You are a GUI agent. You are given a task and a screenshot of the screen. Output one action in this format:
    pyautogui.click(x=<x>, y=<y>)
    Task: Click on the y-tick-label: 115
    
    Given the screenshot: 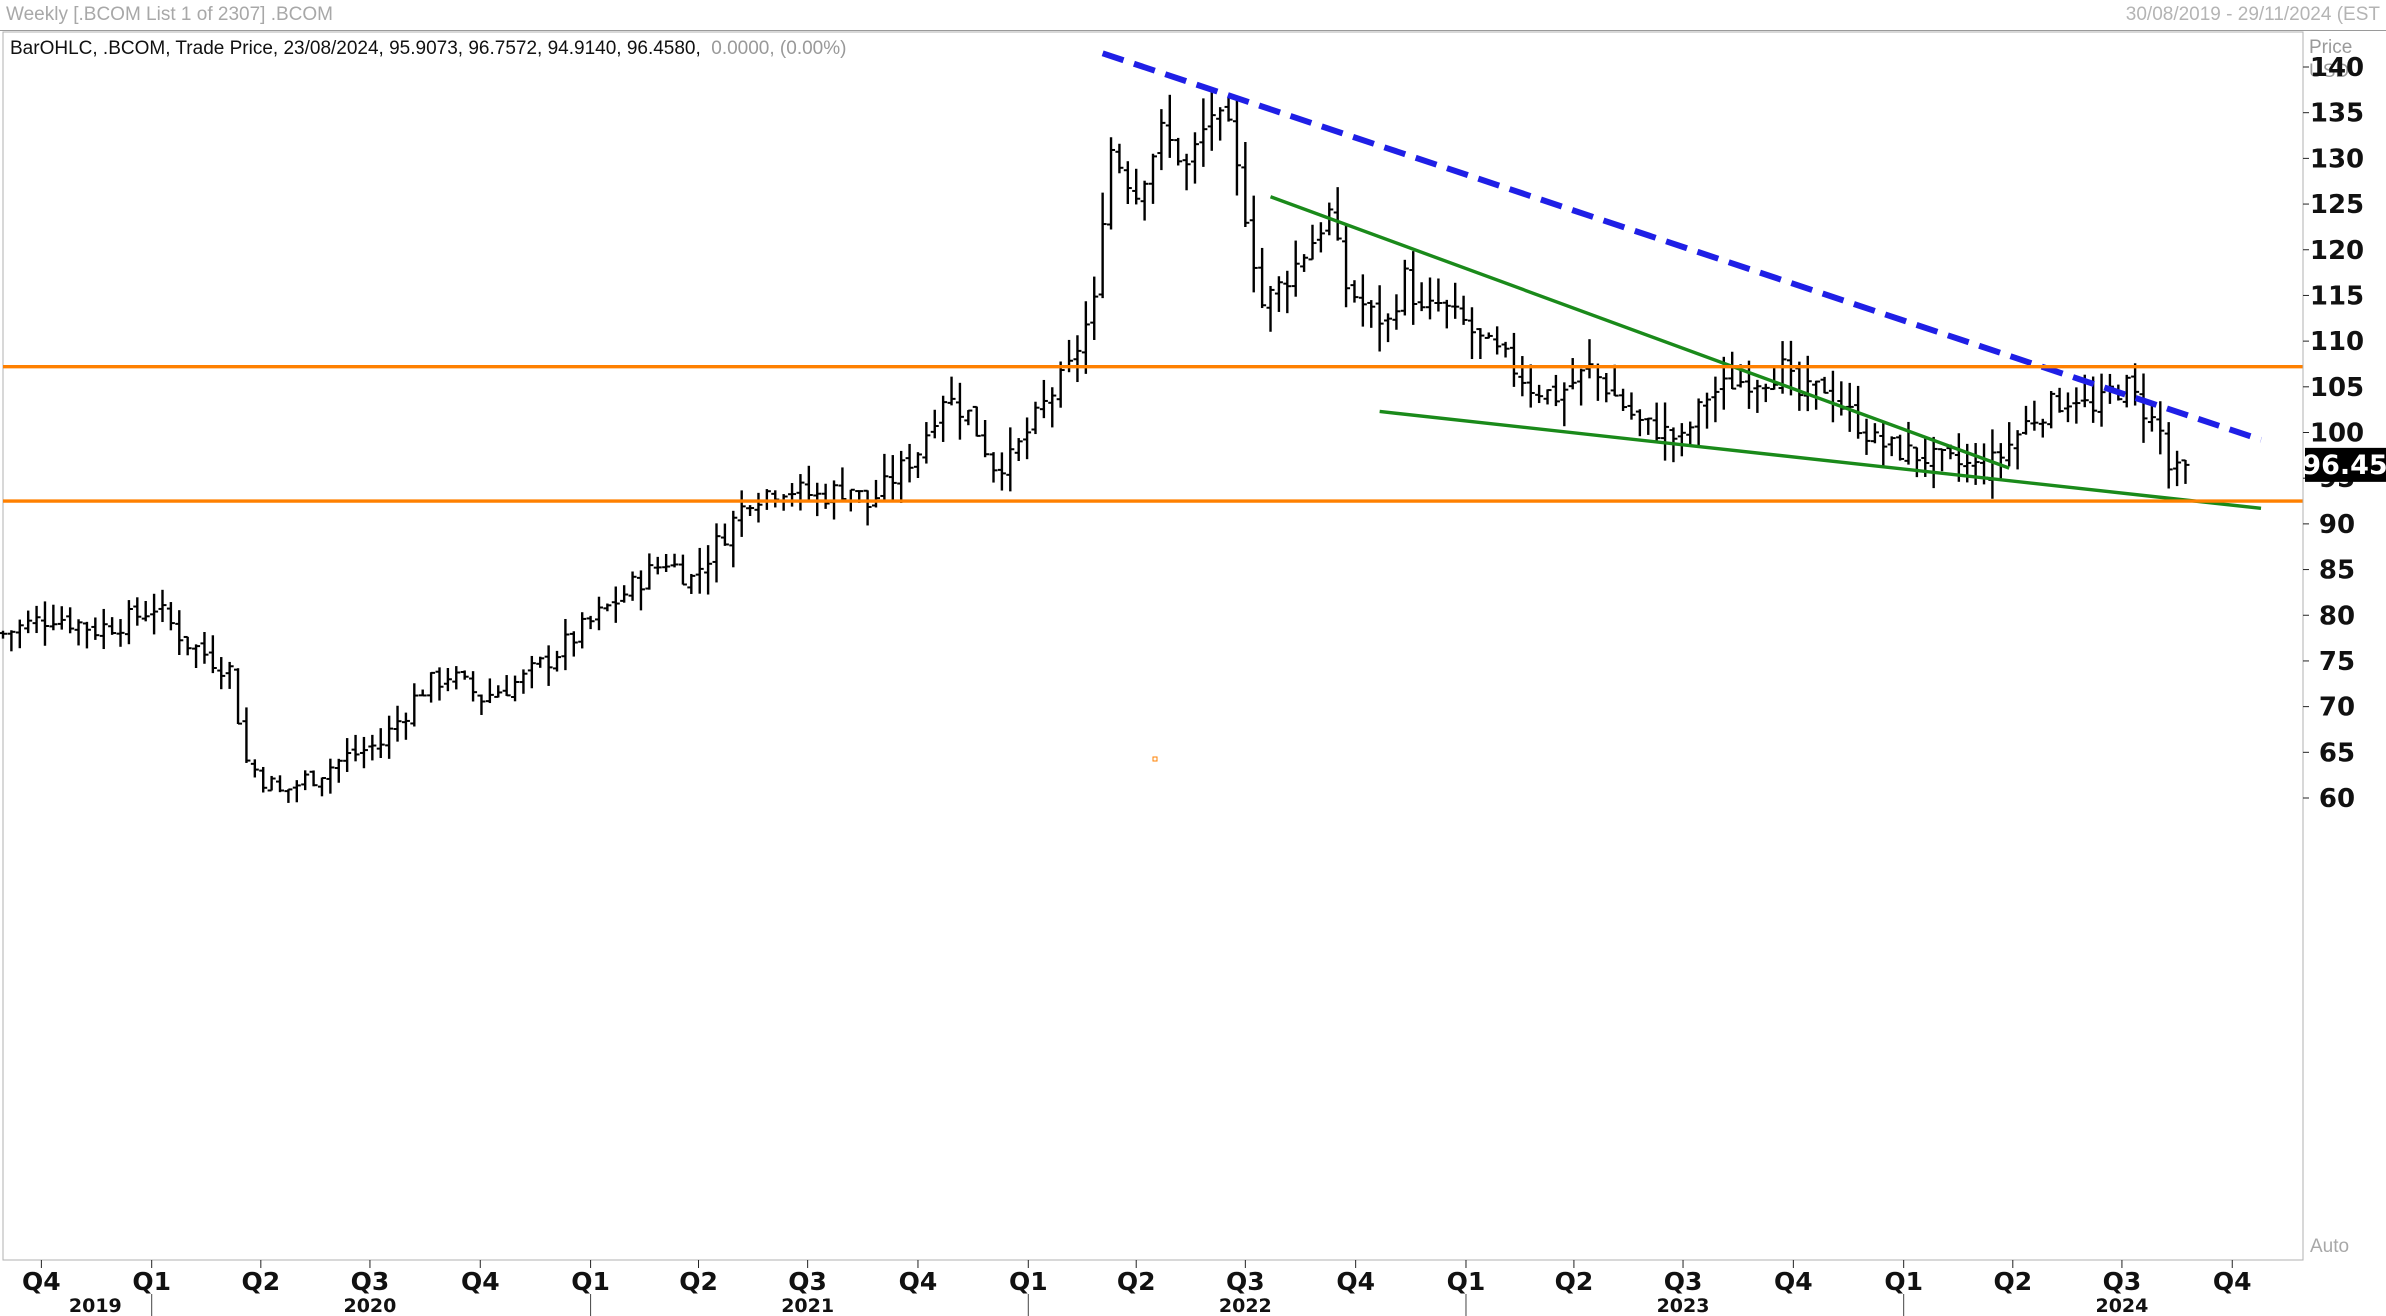 What is the action you would take?
    pyautogui.click(x=2337, y=296)
    